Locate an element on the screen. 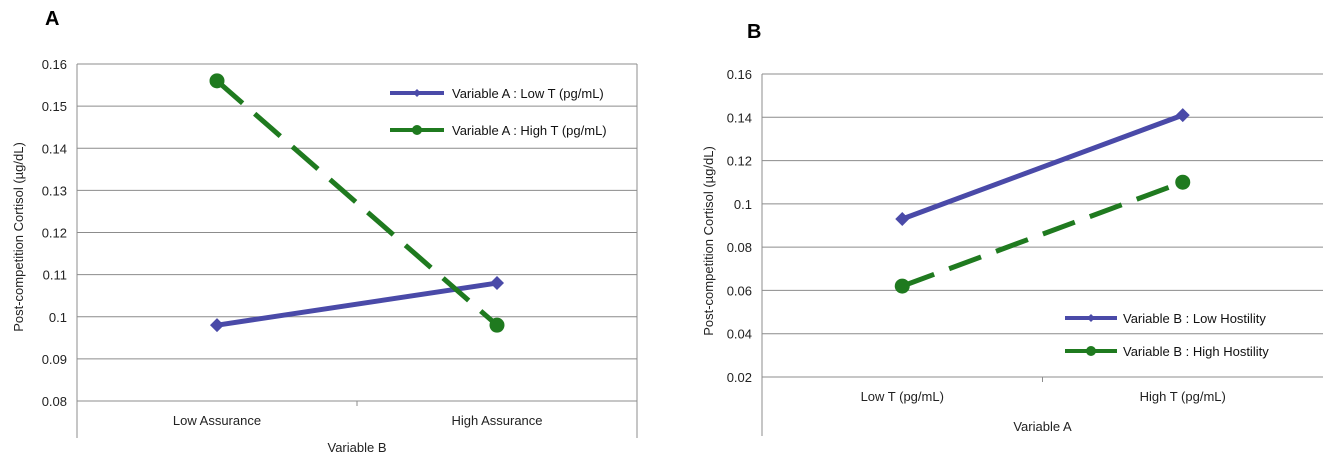 The height and width of the screenshot is (459, 1323). panel-a-y-tick-label: 0.12 is located at coordinates (54, 233).